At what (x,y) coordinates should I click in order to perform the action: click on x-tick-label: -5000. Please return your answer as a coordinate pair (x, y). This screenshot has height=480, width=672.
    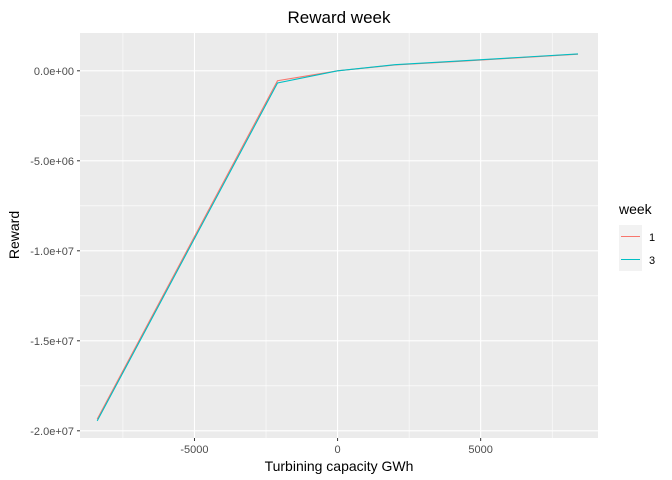
    Looking at the image, I should click on (194, 450).